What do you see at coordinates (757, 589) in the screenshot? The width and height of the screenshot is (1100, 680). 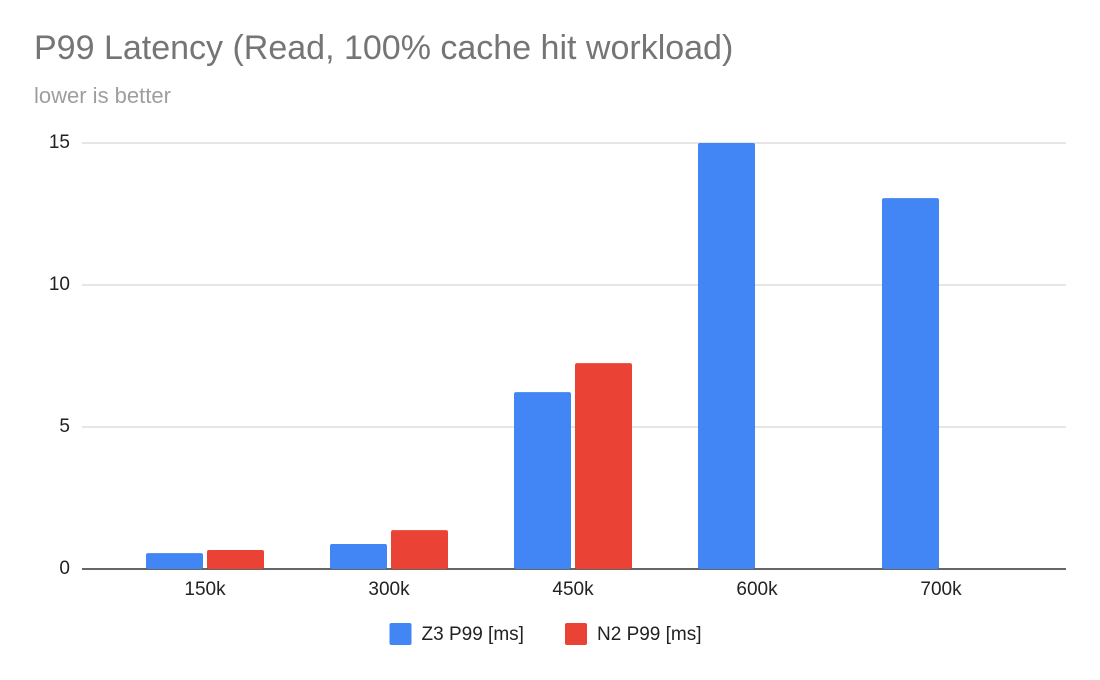 I see `x-tick-label: 600k` at bounding box center [757, 589].